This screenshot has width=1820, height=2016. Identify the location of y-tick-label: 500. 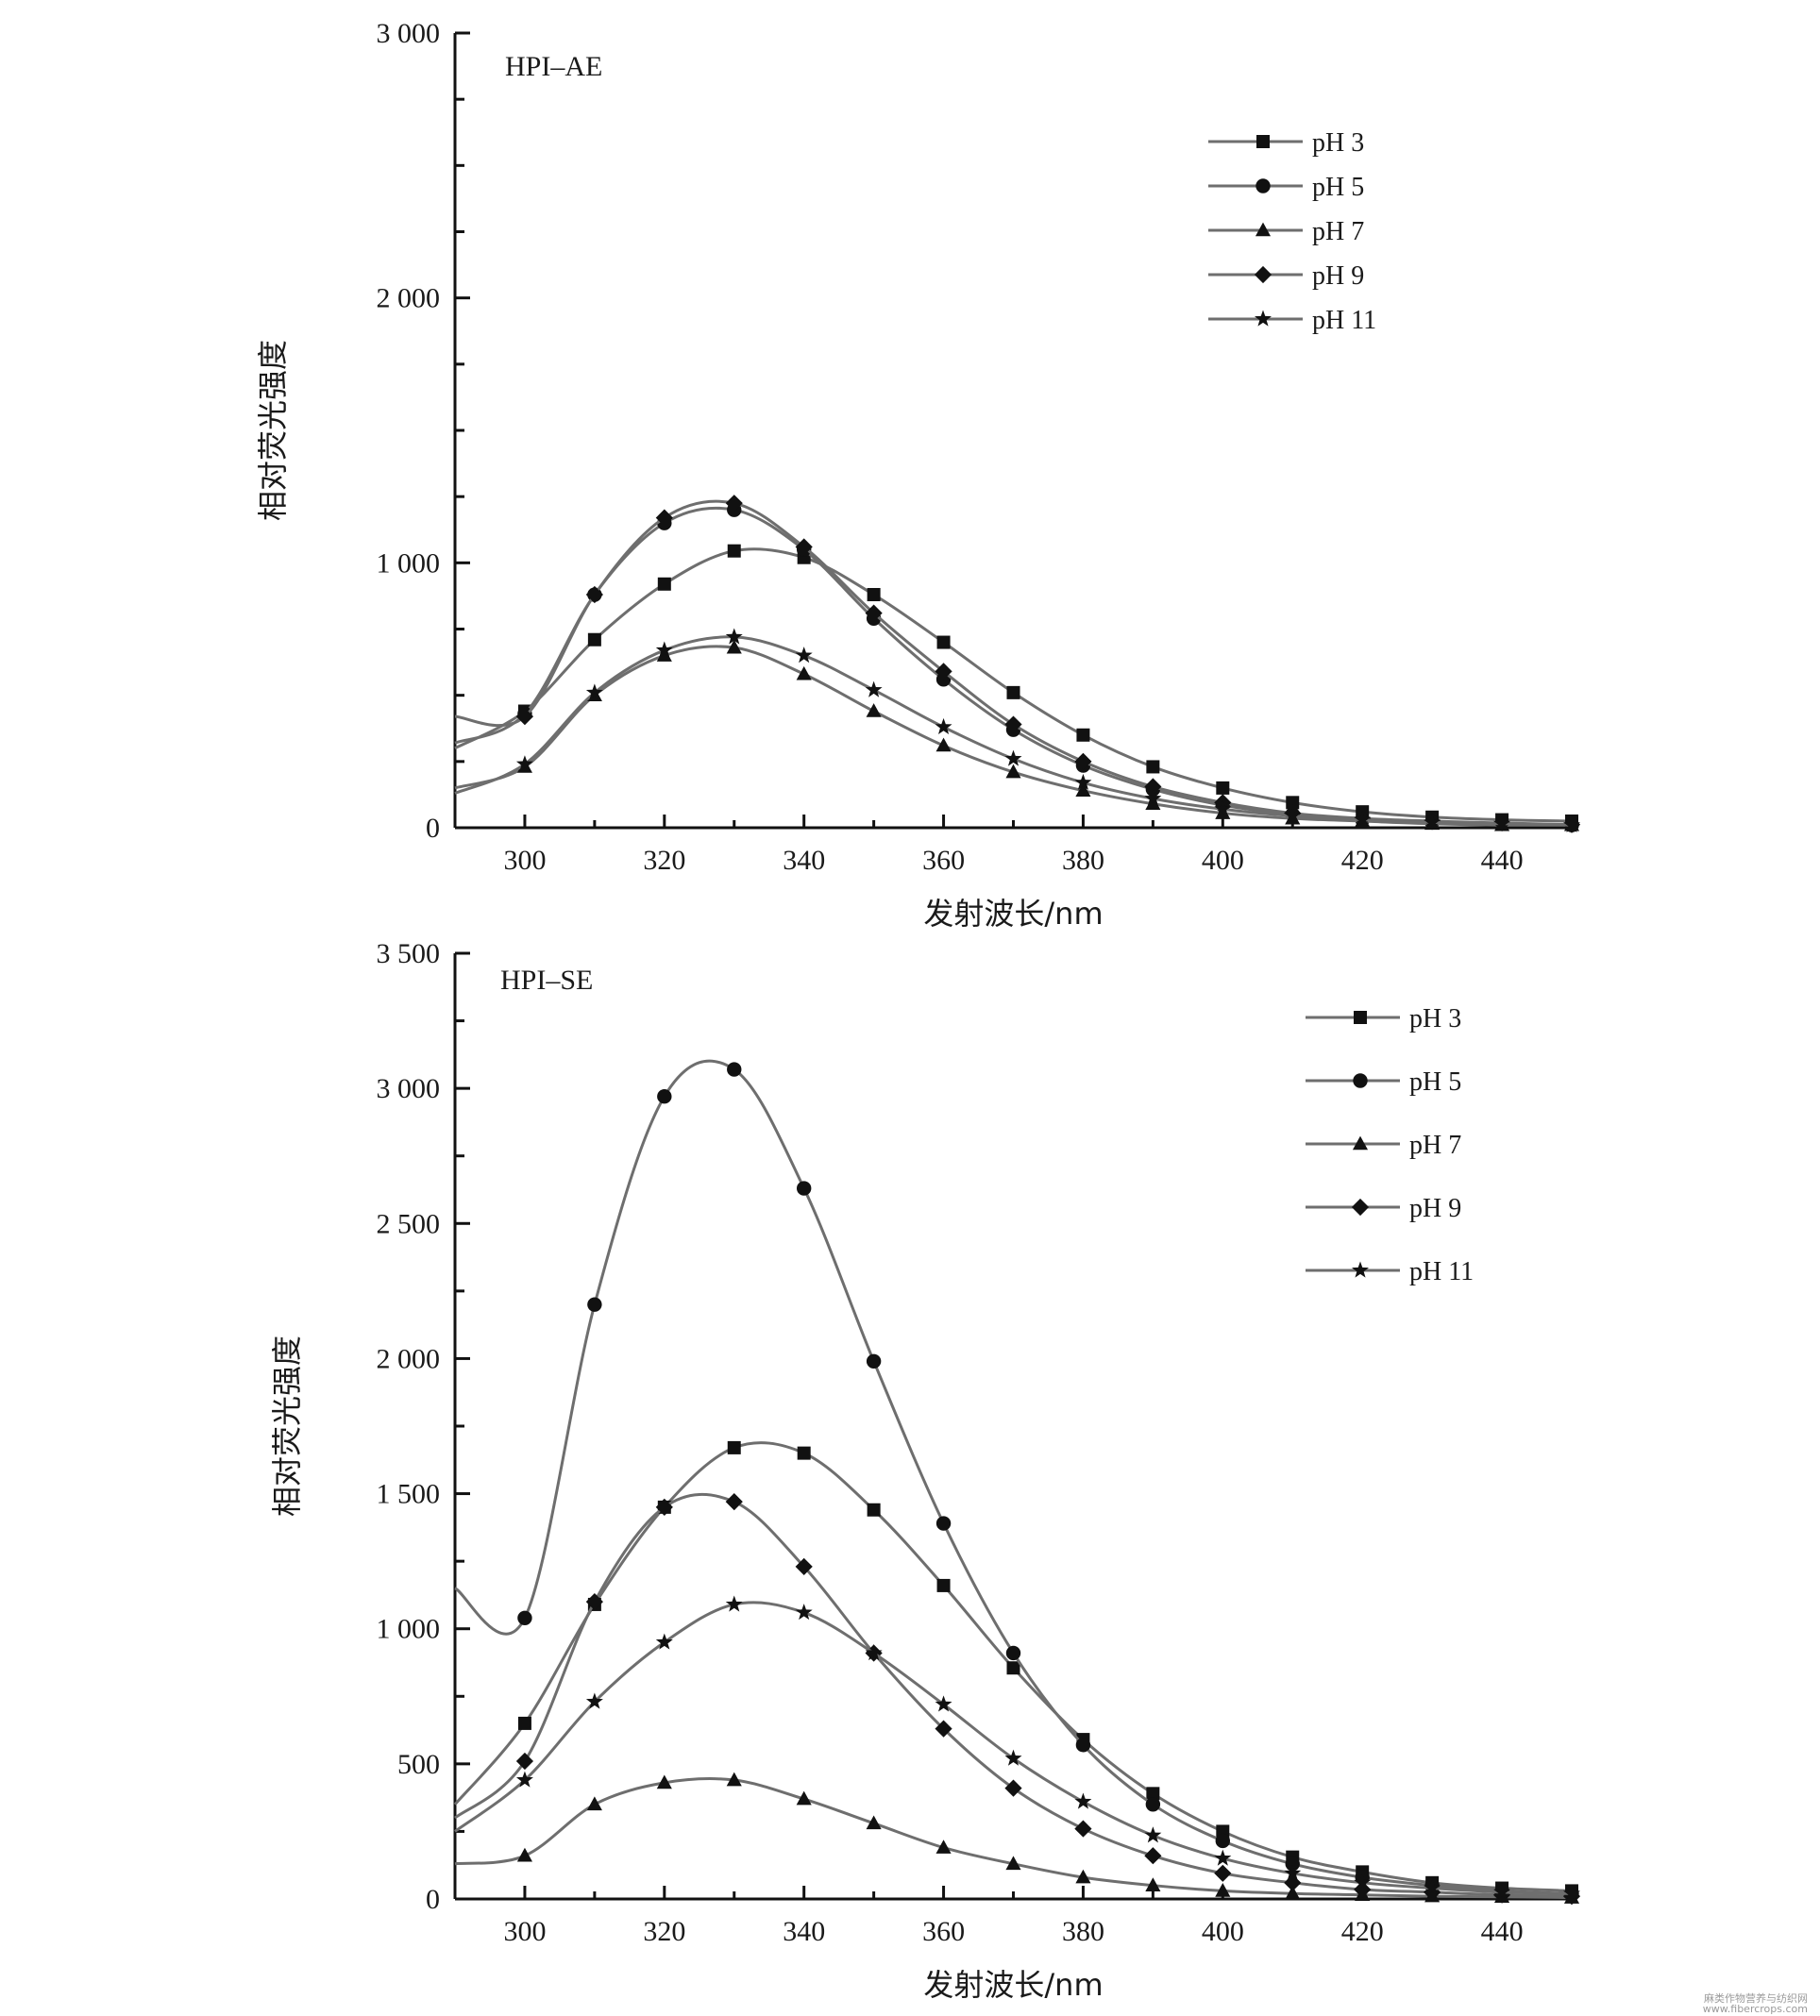
(418, 1764).